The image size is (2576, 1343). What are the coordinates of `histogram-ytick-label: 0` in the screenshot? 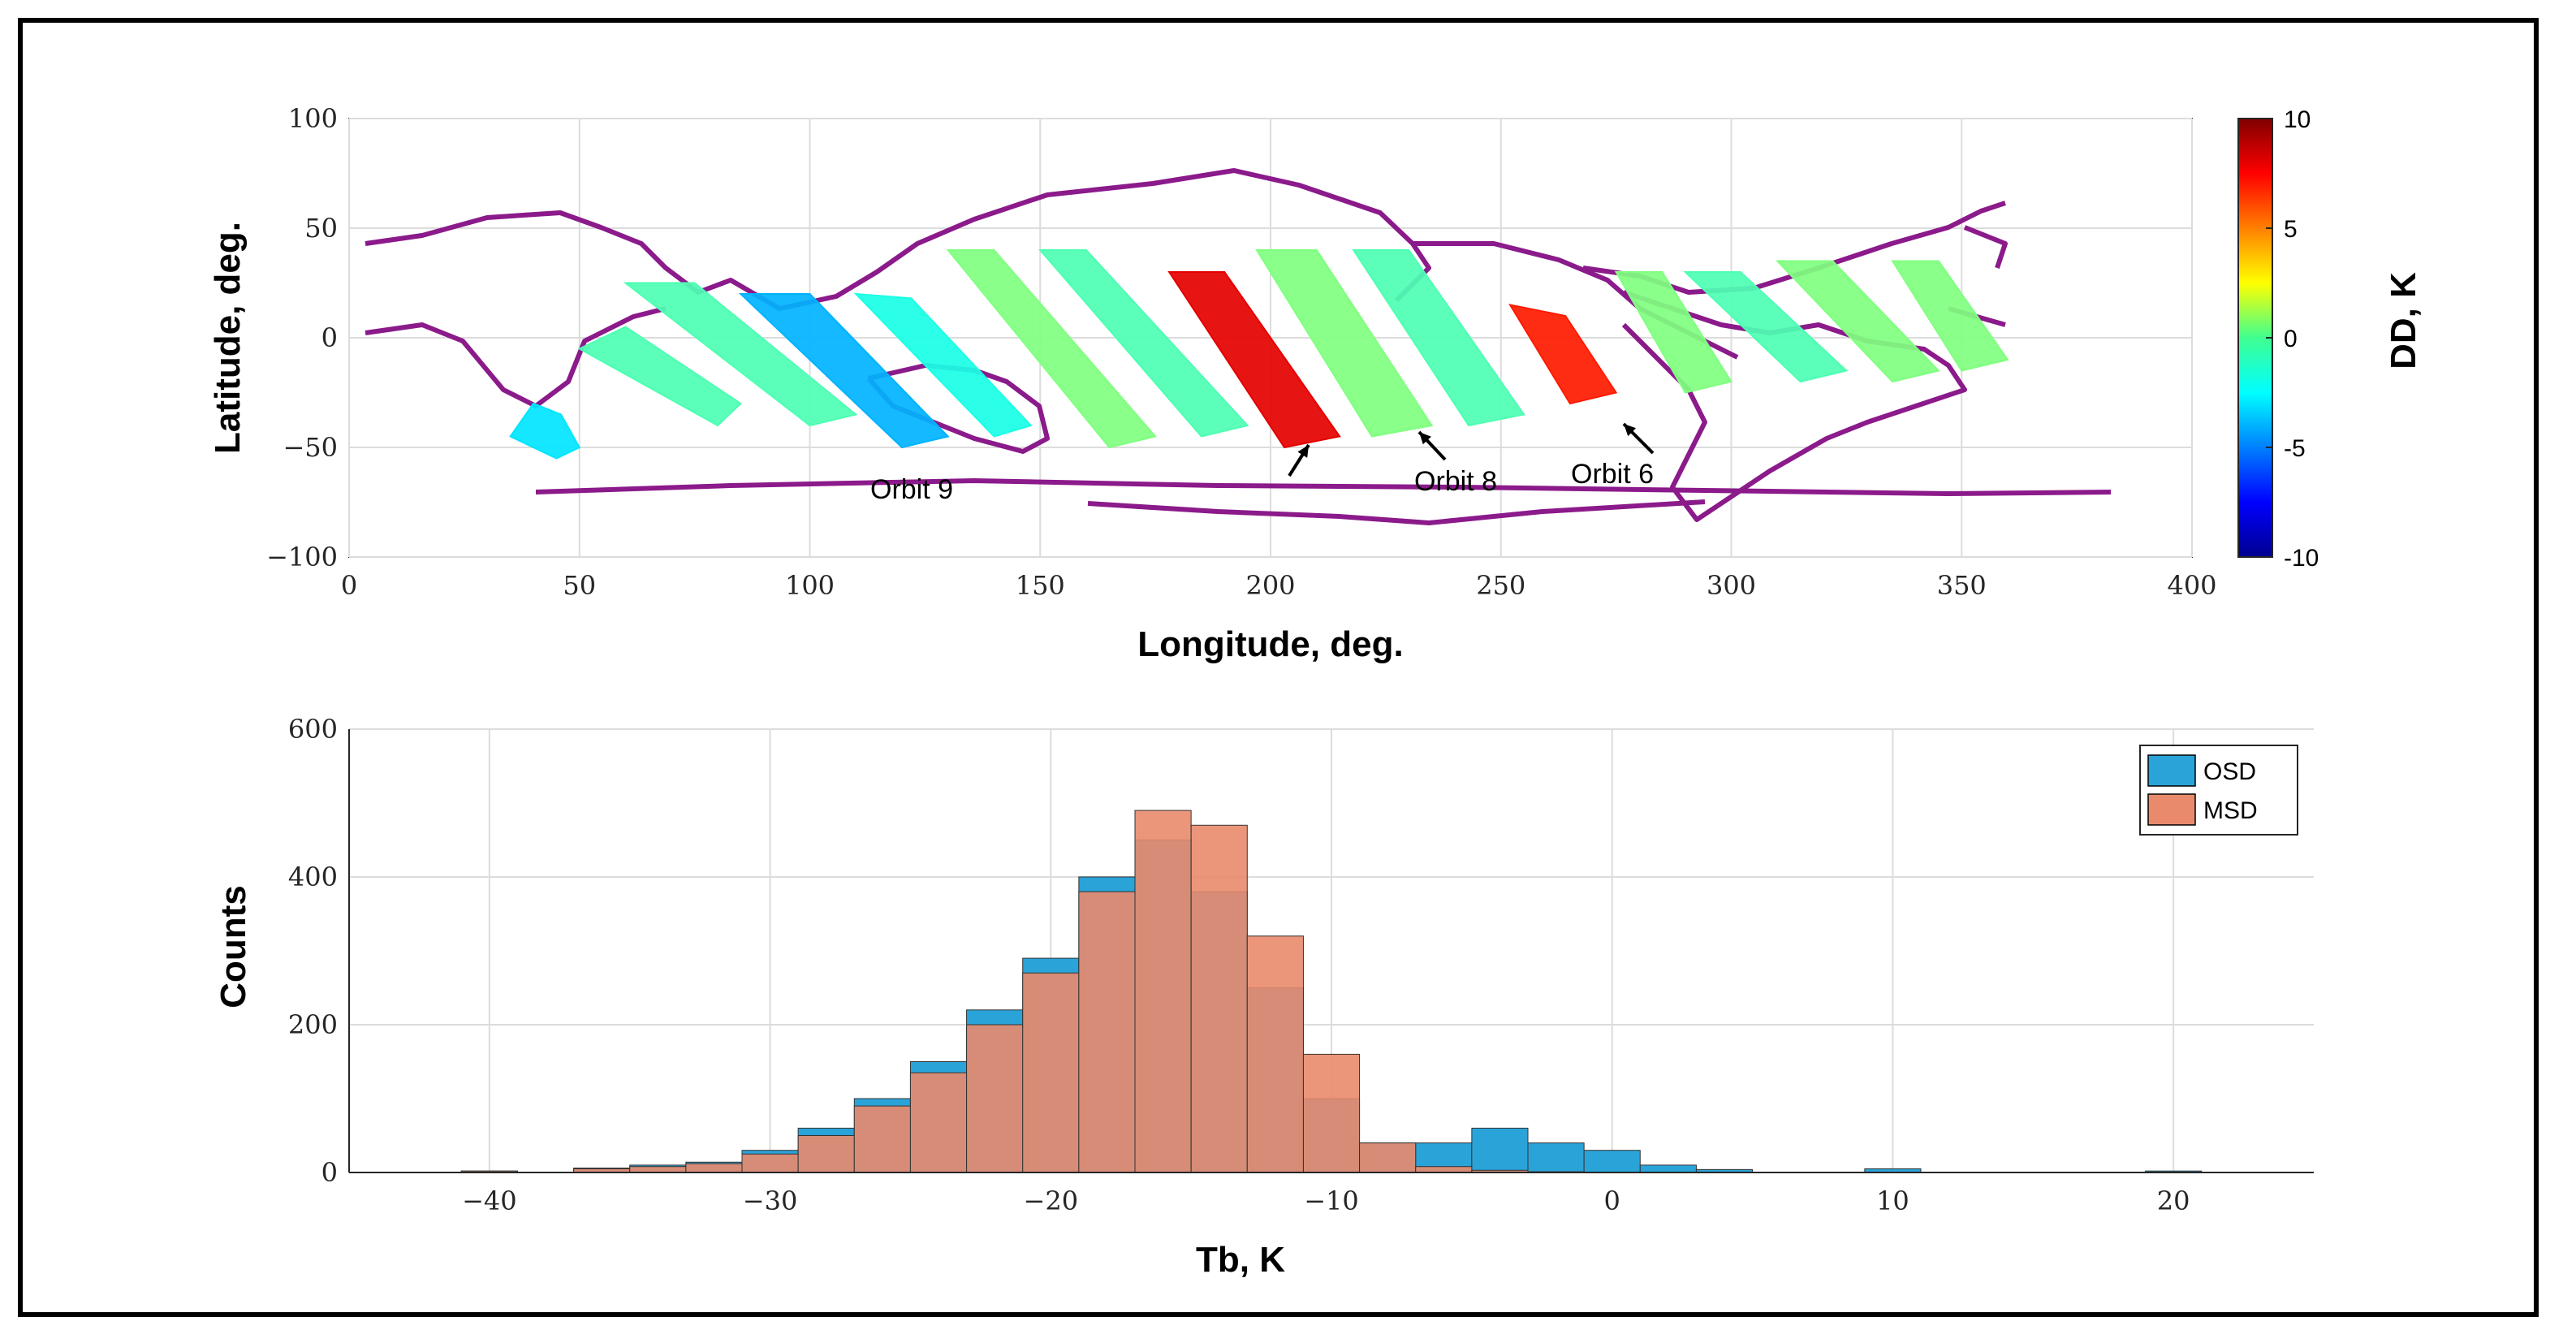 It's located at (329, 1172).